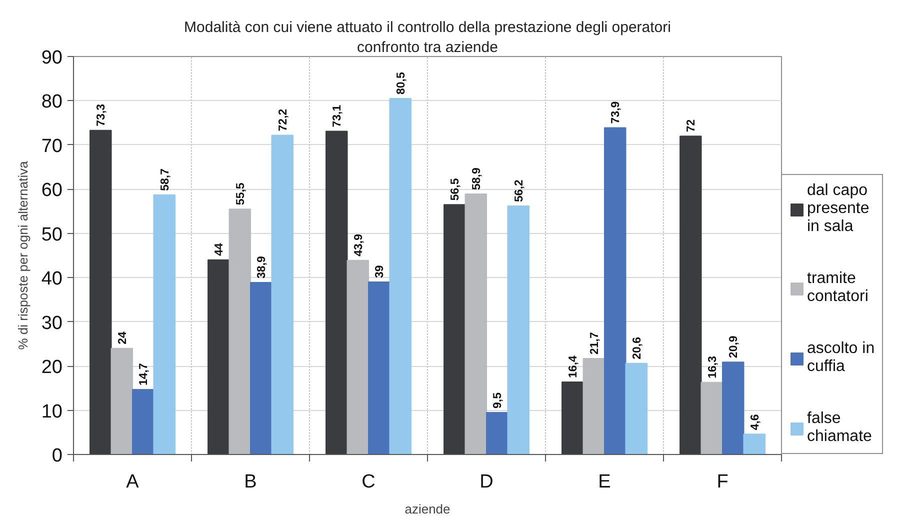 The image size is (897, 531). Describe the element at coordinates (487, 482) in the screenshot. I see `x-tick-label: D` at that location.